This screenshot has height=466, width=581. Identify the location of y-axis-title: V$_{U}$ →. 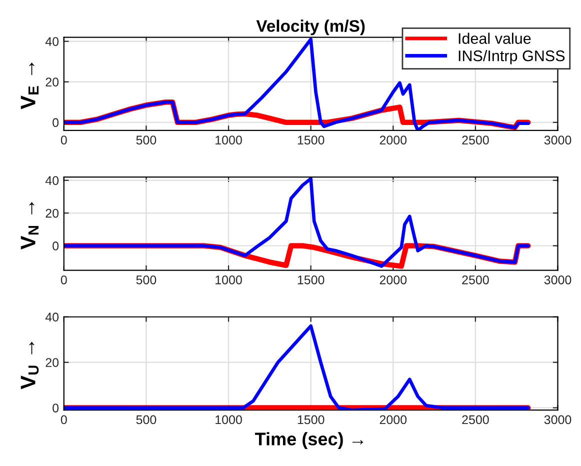
(29, 366).